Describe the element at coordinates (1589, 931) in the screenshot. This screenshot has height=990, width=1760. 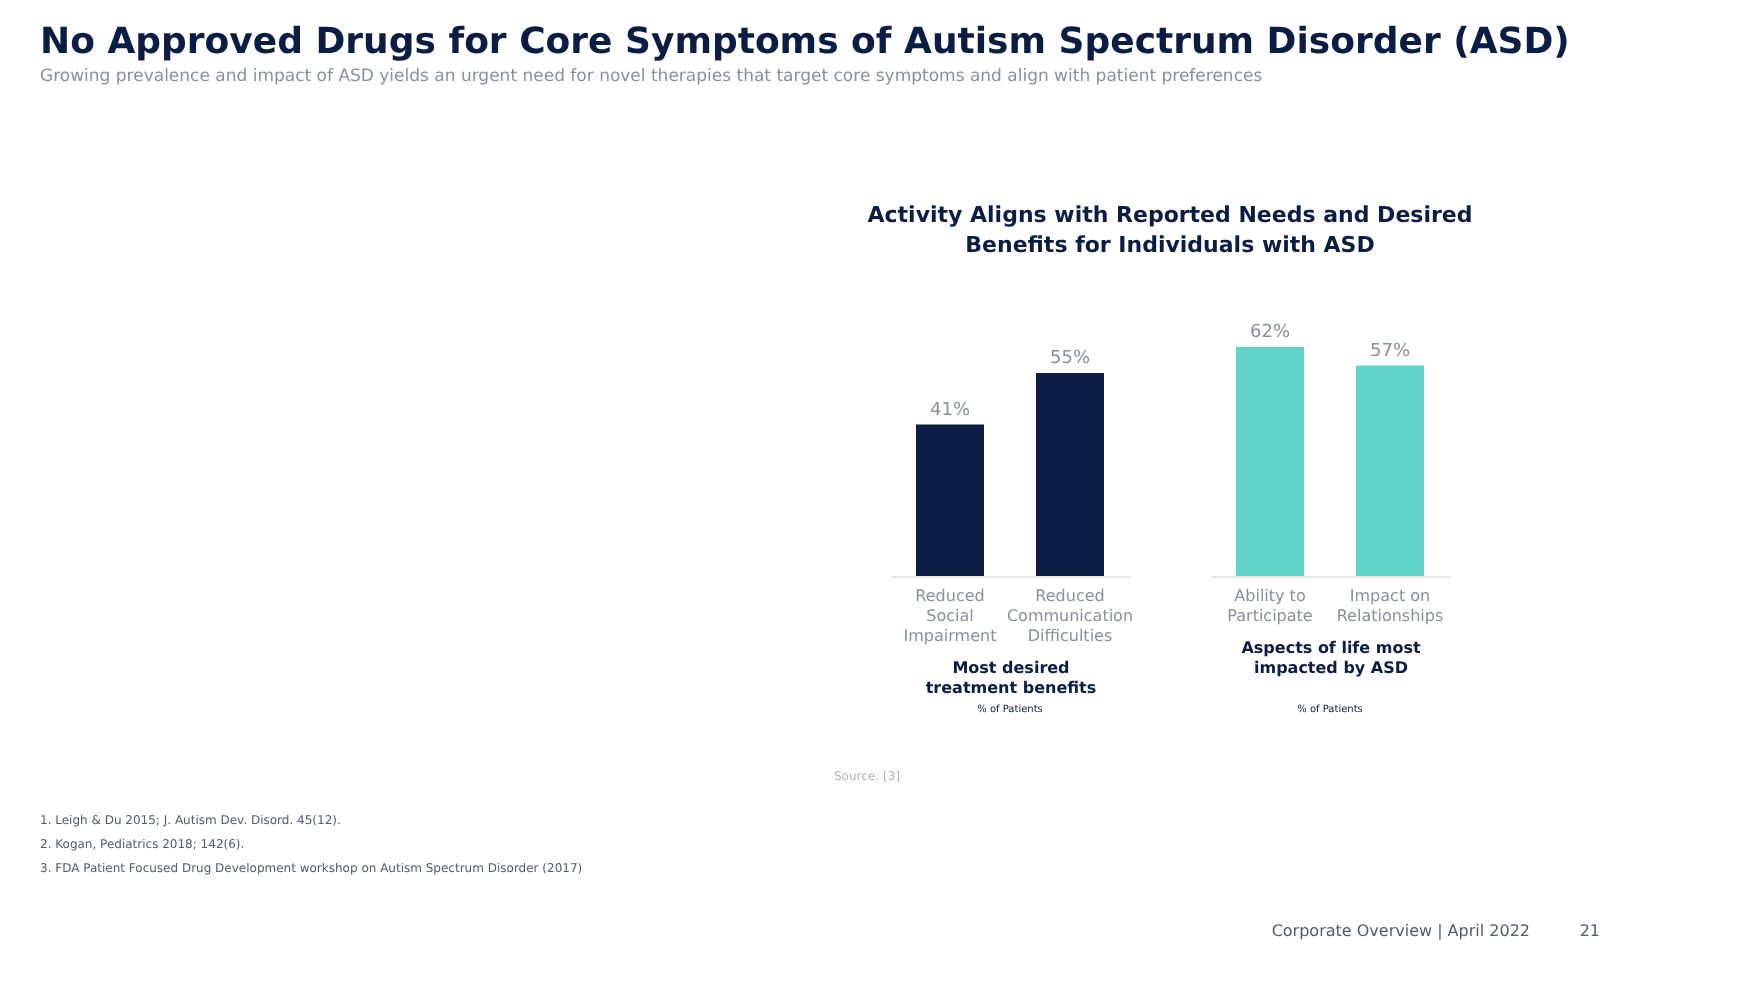
I see `text: 21` at that location.